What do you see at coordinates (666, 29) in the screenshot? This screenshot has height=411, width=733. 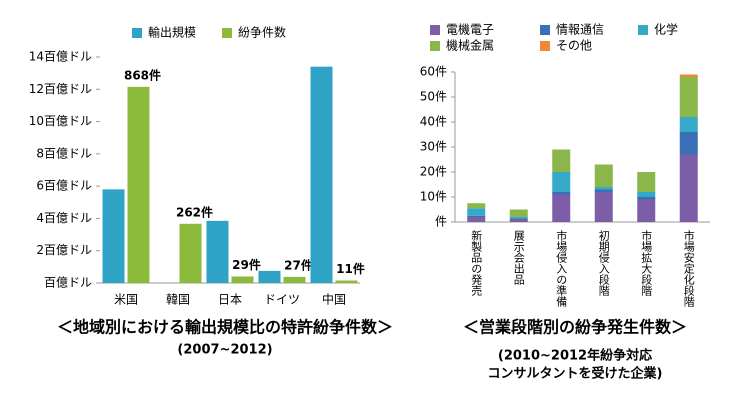 I see `legend-label: 化学` at bounding box center [666, 29].